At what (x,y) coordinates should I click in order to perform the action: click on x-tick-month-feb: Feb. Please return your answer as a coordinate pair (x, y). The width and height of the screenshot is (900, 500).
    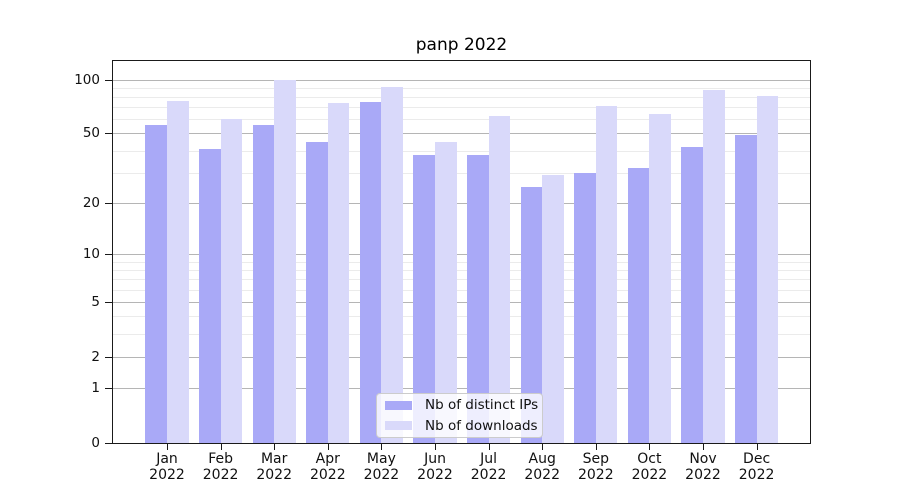
    Looking at the image, I should click on (220, 459).